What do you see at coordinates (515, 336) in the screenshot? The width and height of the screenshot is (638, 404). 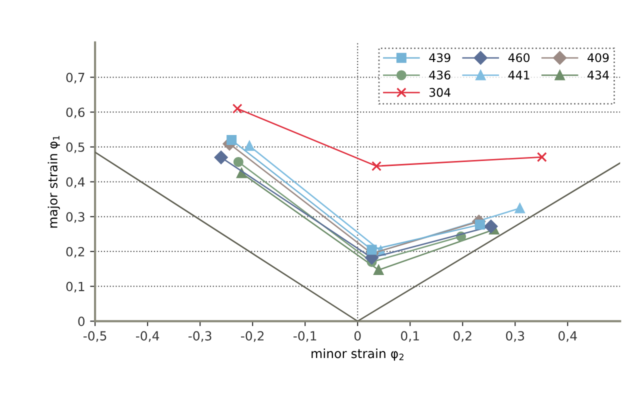 I see `x-tick-label: 0,3` at bounding box center [515, 336].